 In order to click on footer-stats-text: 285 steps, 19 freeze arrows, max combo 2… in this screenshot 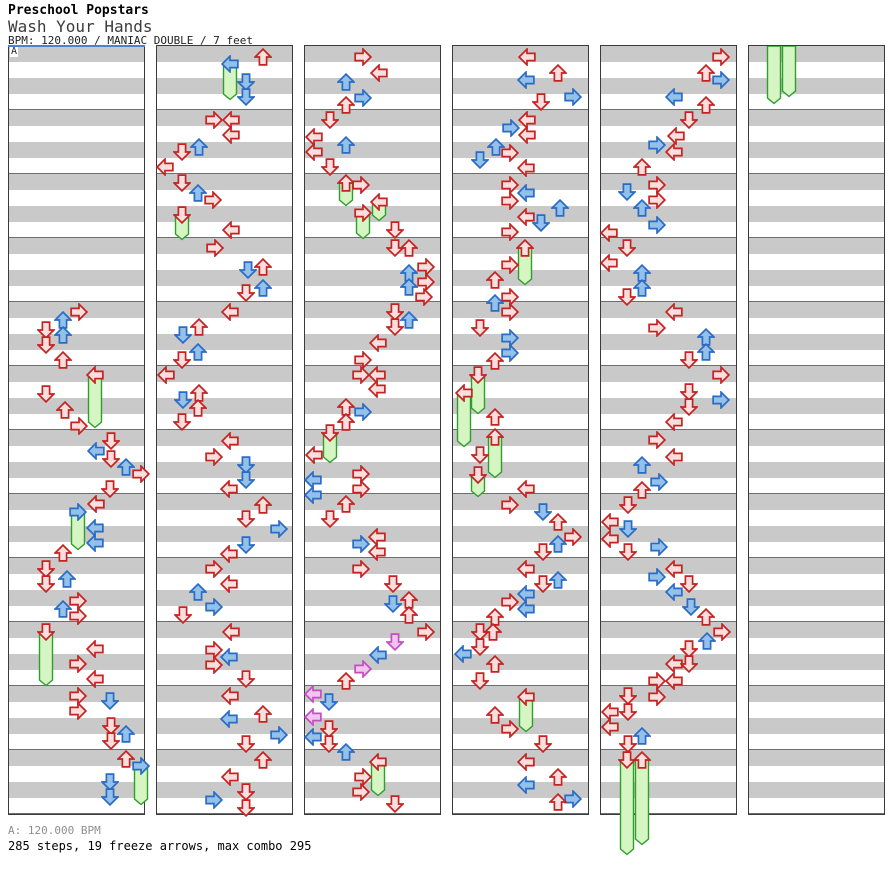, I will do `click(160, 846)`.